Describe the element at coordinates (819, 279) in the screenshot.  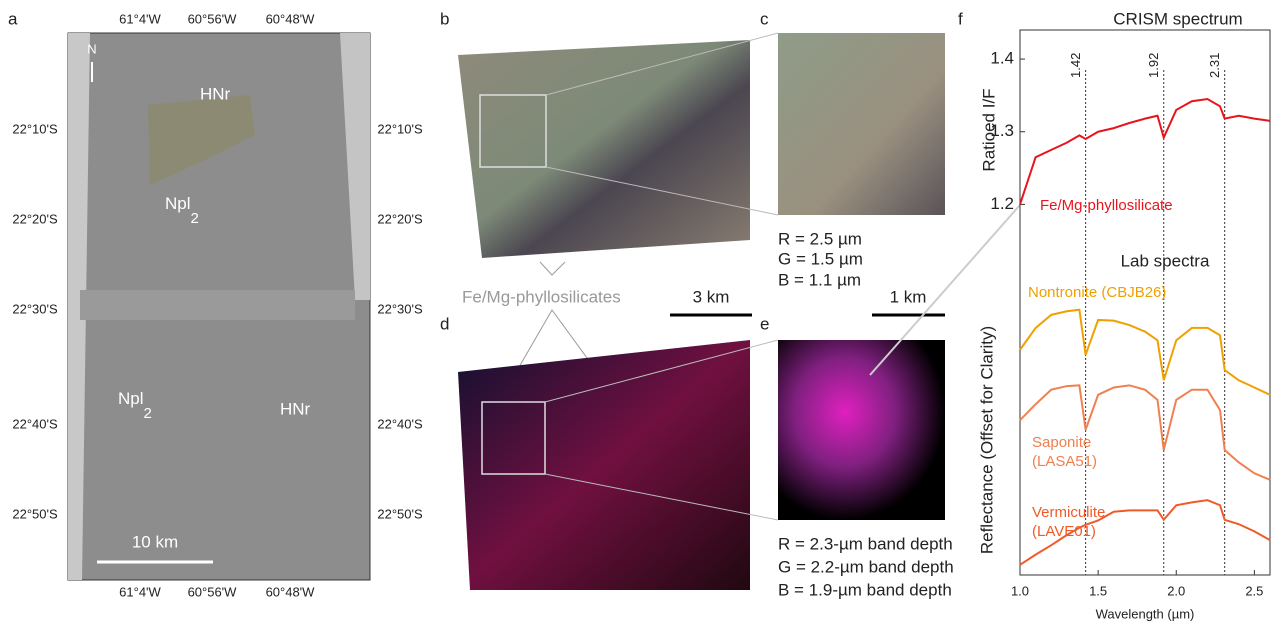
I see `composite-label: B = 1.1 µm` at that location.